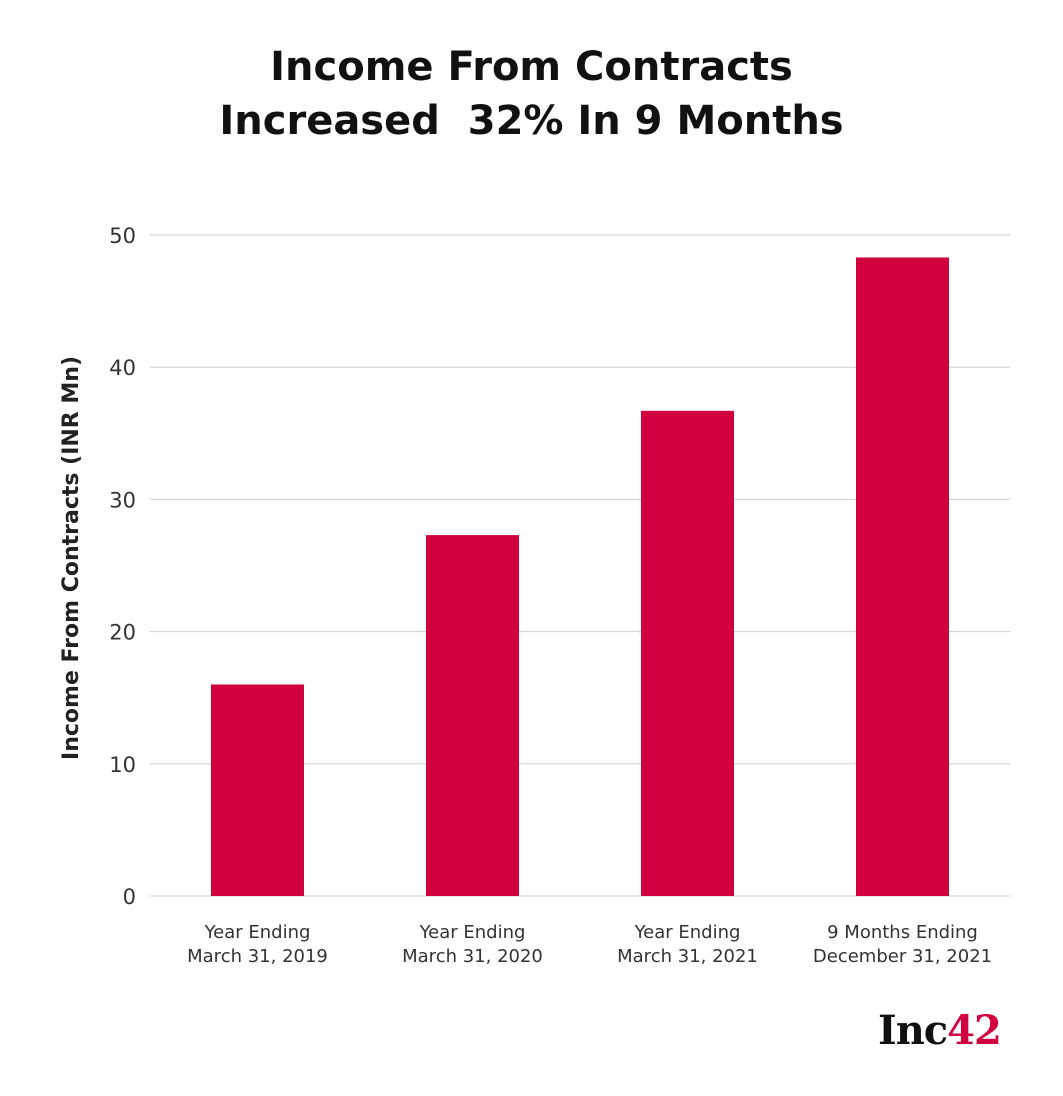 This screenshot has height=1096, width=1063. I want to click on x-tick-label: March 31, 2020, so click(472, 956).